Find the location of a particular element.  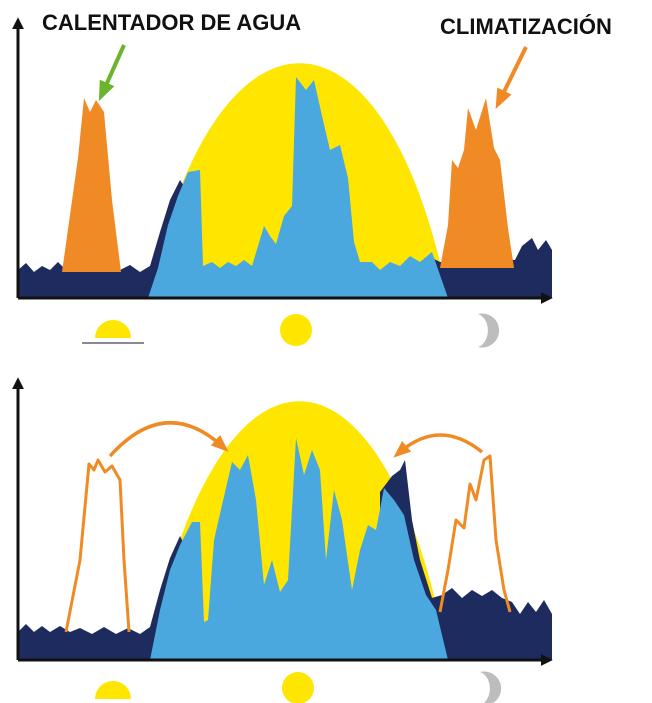

water-heater-label: CALENTADOR DE AGUA is located at coordinates (171, 22).